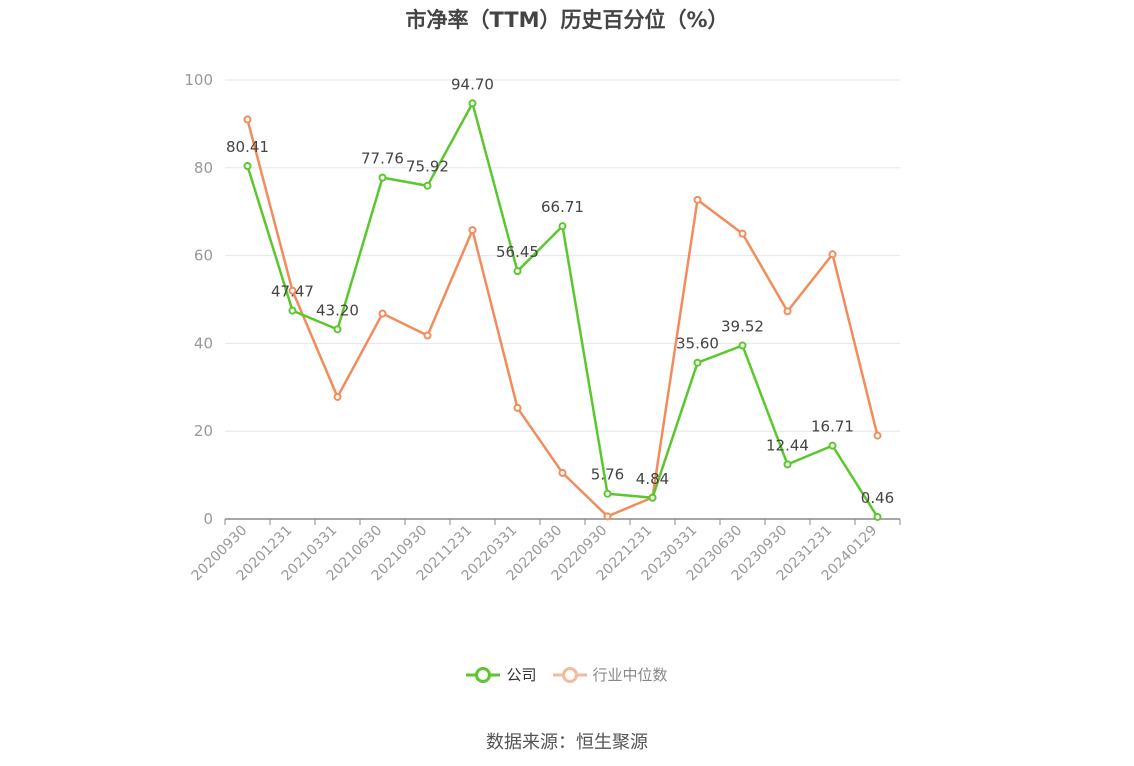  What do you see at coordinates (472, 84) in the screenshot?
I see `data-label: 94.70` at bounding box center [472, 84].